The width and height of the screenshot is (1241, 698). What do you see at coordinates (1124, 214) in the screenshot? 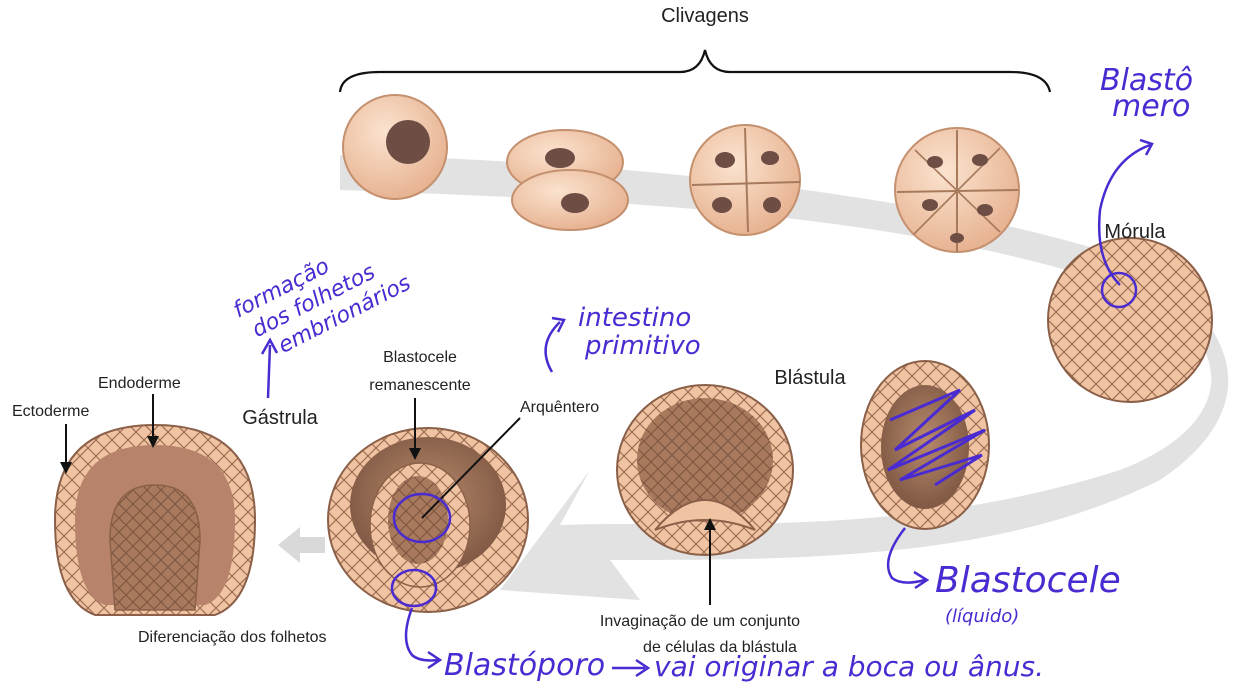
I see `hand-blastomero-arrow` at bounding box center [1124, 214].